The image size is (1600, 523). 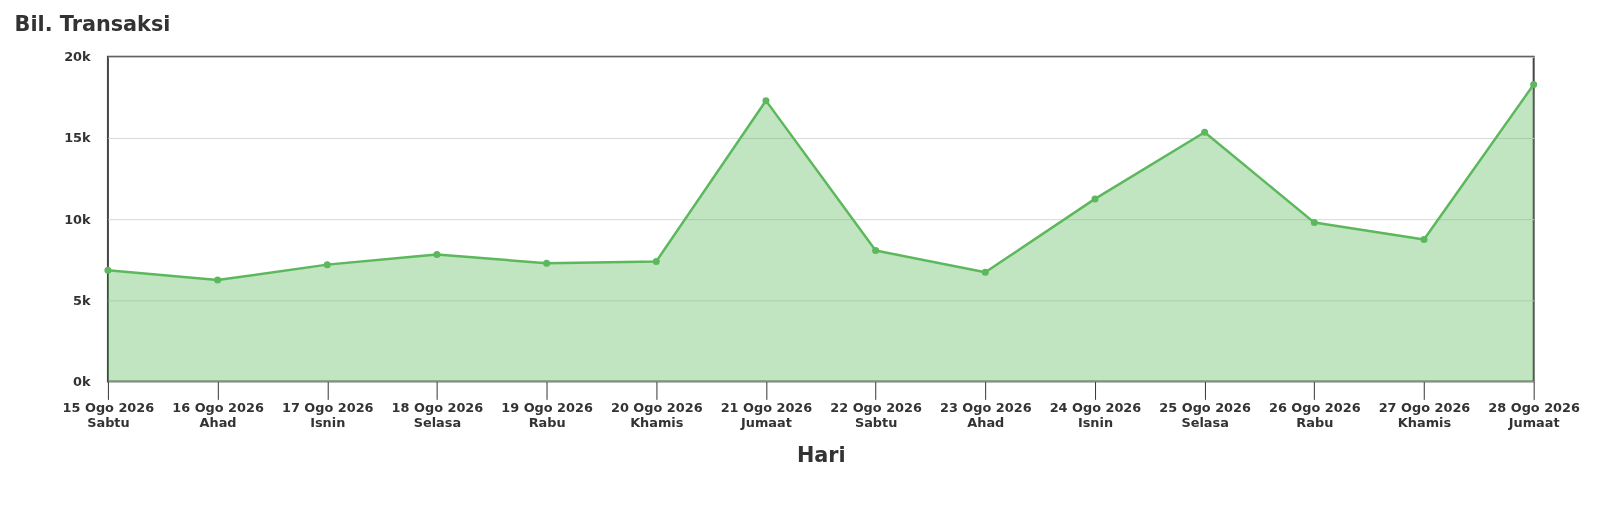 I want to click on x-tick-label: 24 Ogo 2026 Isnin, so click(x=1095, y=414).